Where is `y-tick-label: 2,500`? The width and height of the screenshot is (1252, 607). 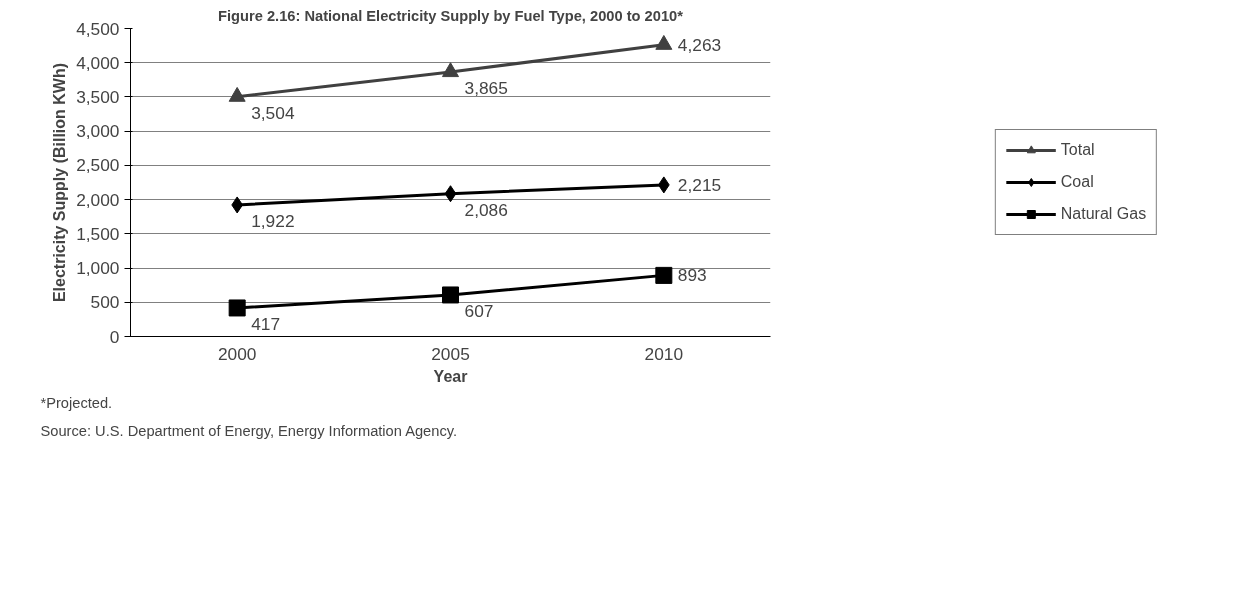 y-tick-label: 2,500 is located at coordinates (98, 165).